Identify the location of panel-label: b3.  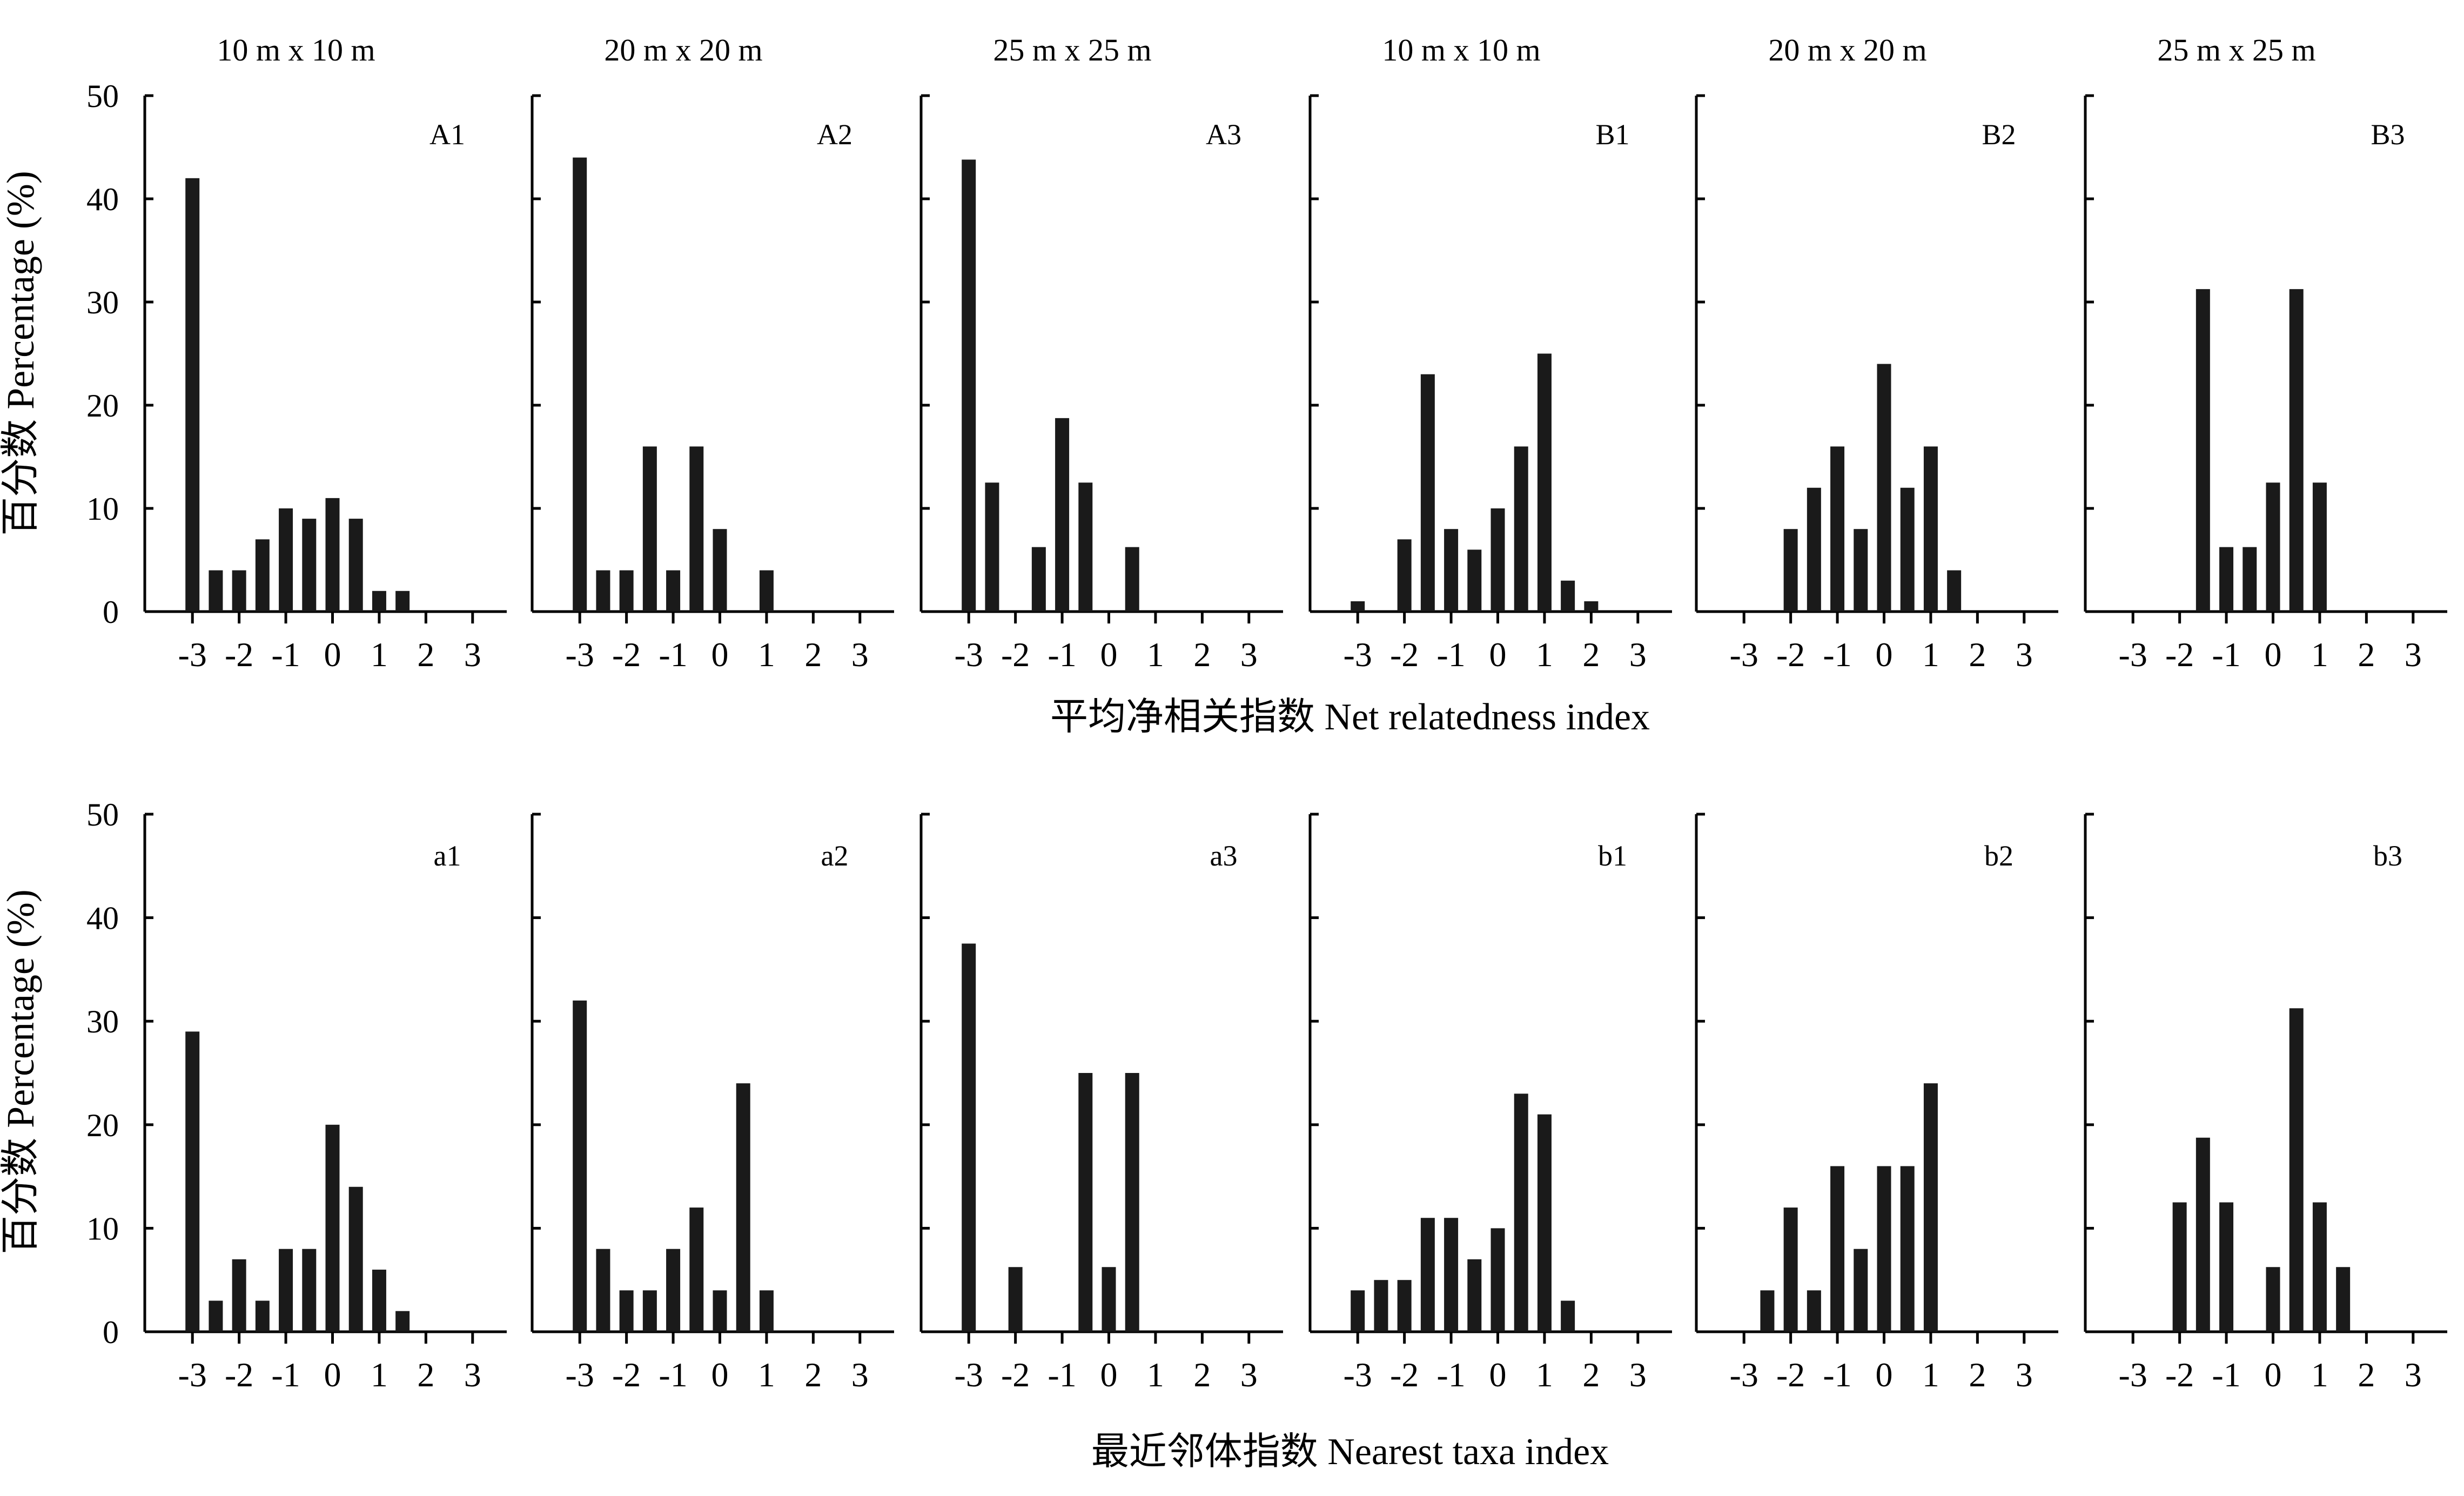
(2388, 856).